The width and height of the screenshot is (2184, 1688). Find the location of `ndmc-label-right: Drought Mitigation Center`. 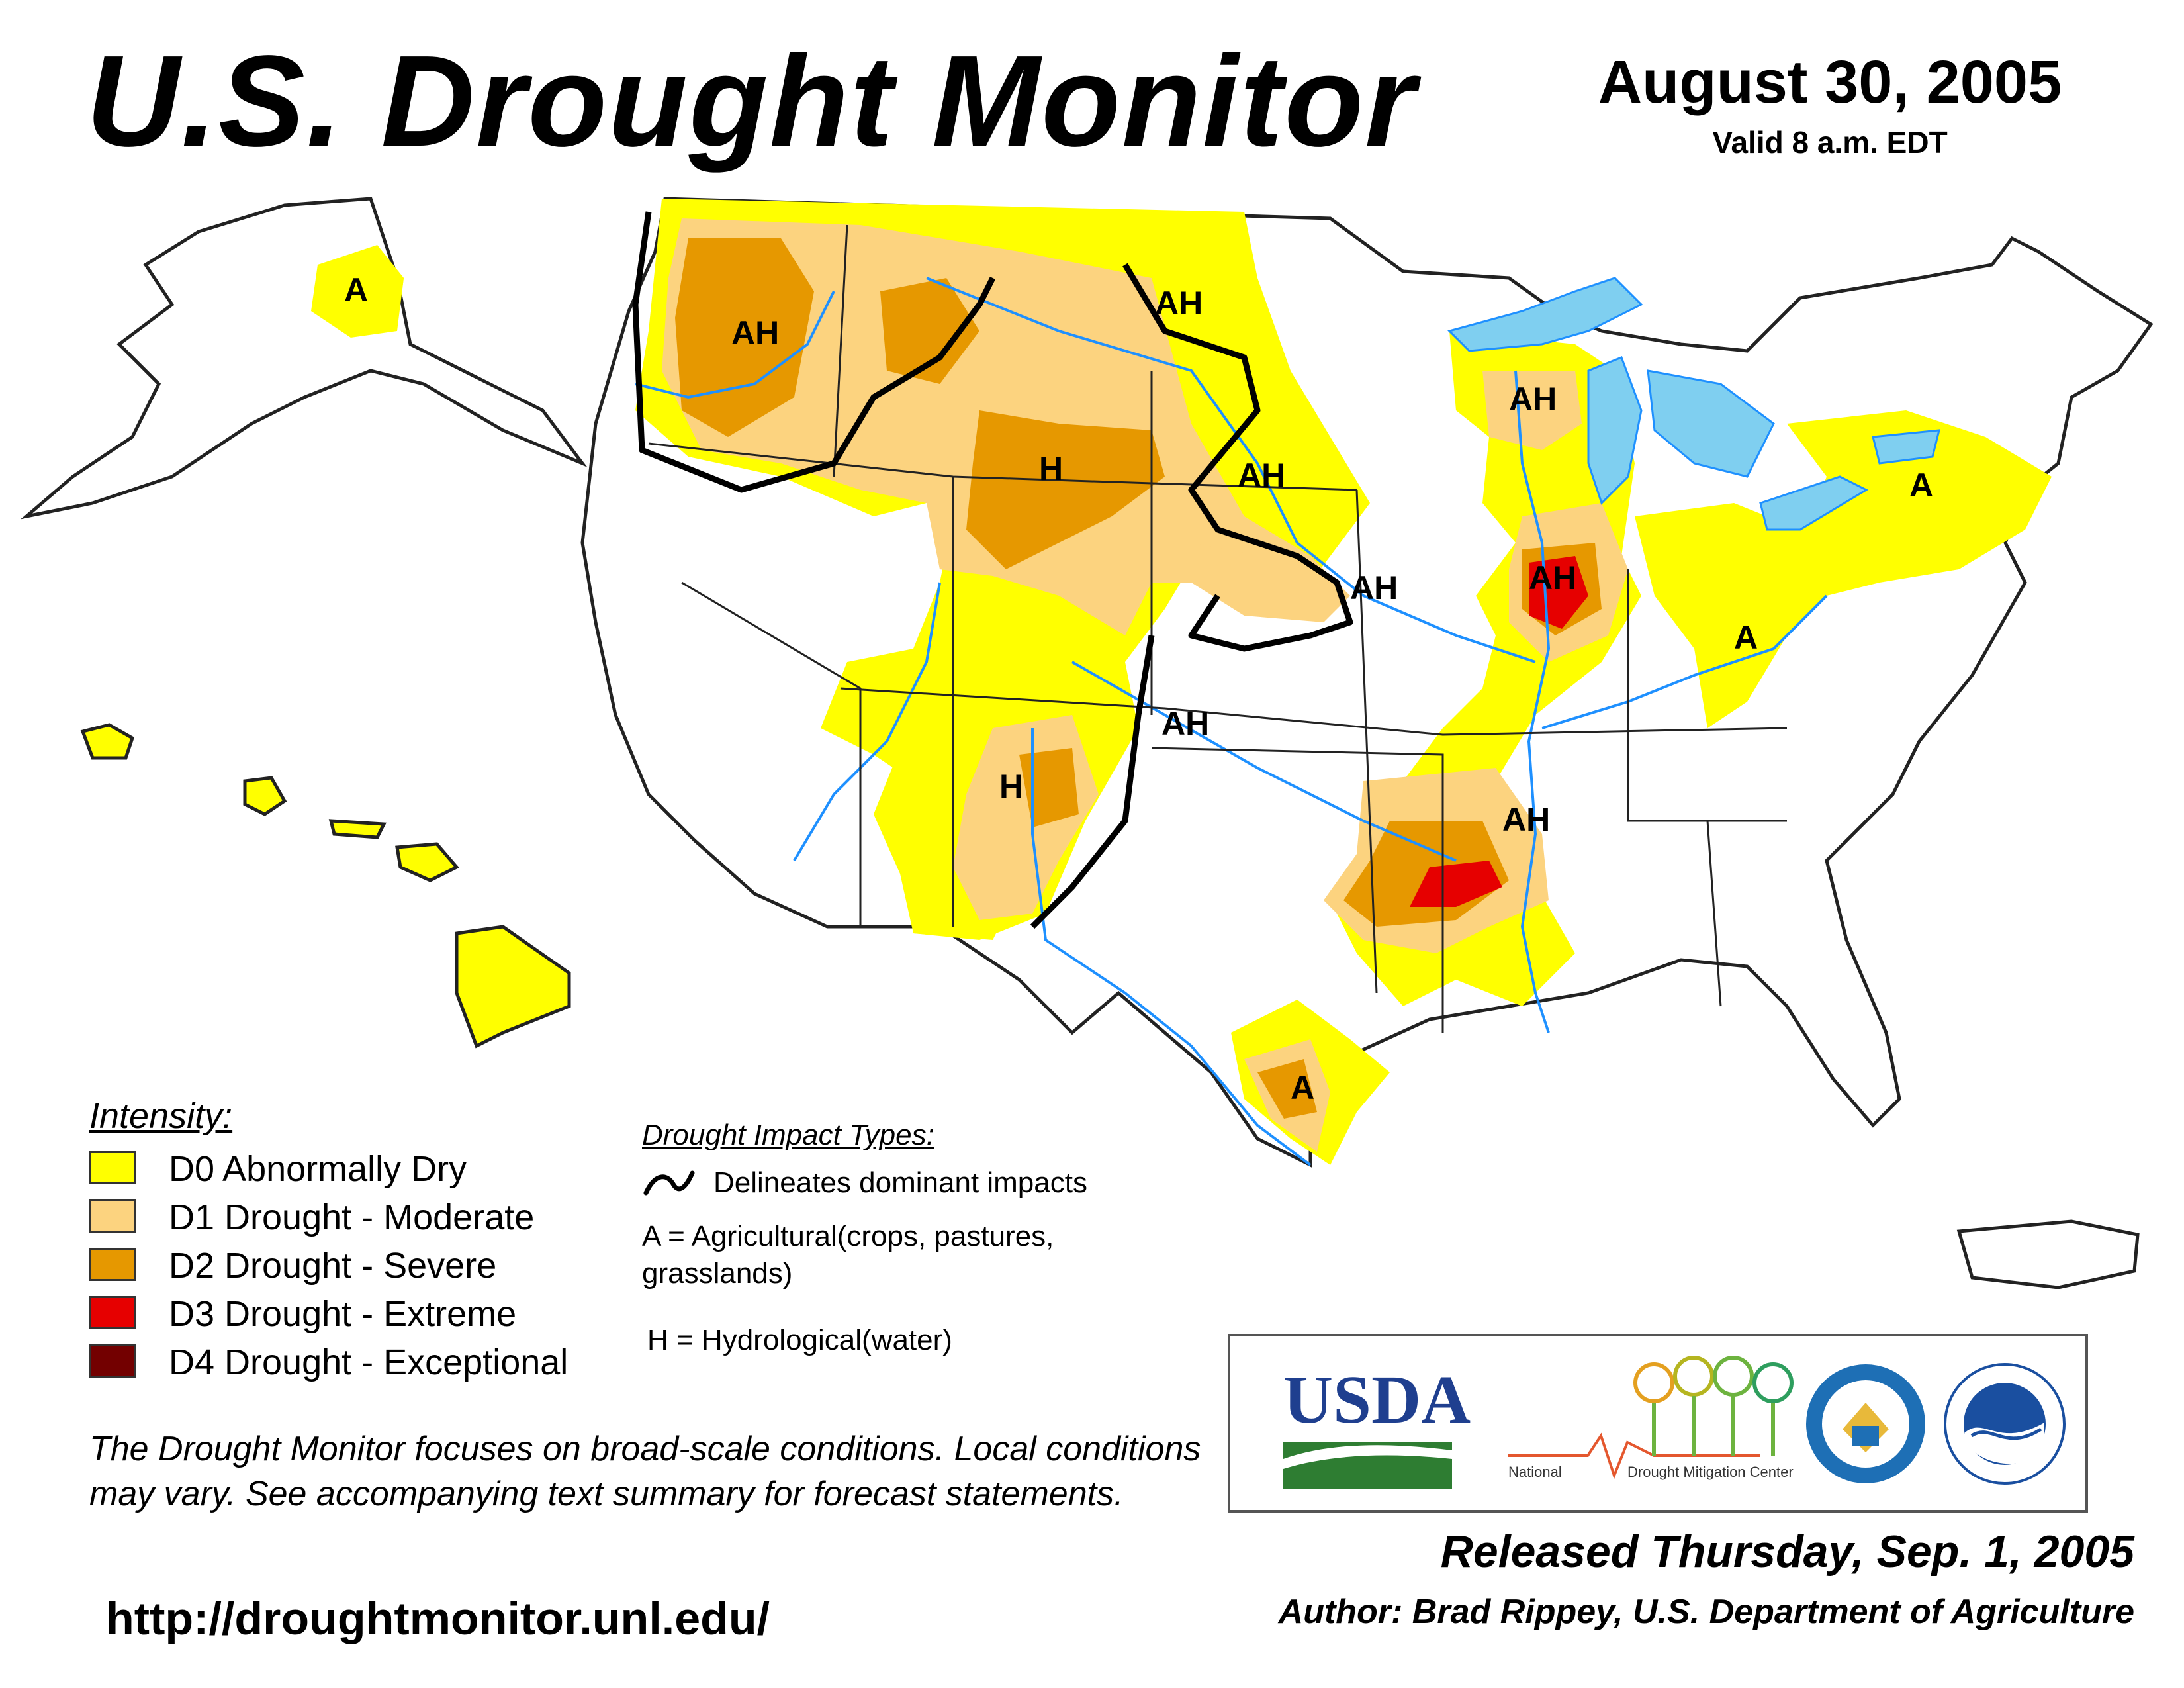

ndmc-label-right: Drought Mitigation Center is located at coordinates (1710, 1472).